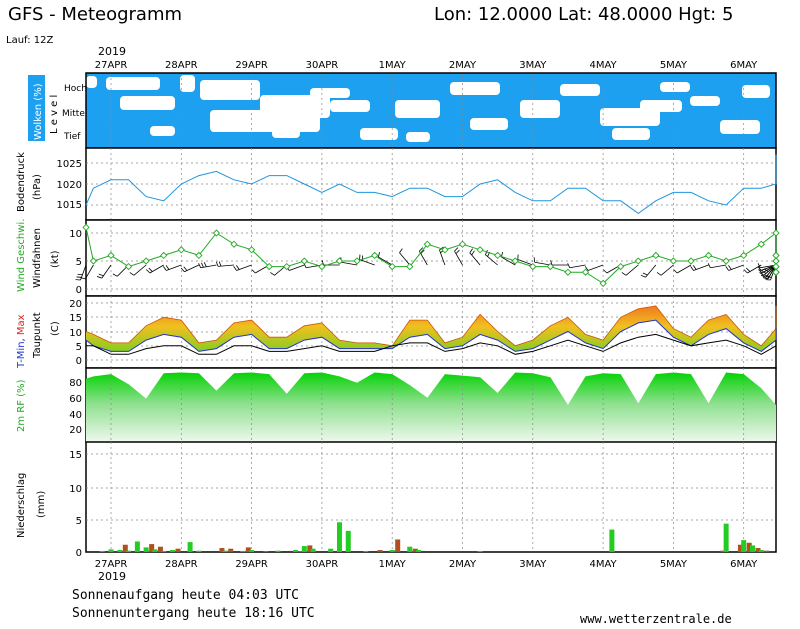 This screenshot has height=629, width=800. What do you see at coordinates (75, 455) in the screenshot?
I see `precip-tick-15: 15` at bounding box center [75, 455].